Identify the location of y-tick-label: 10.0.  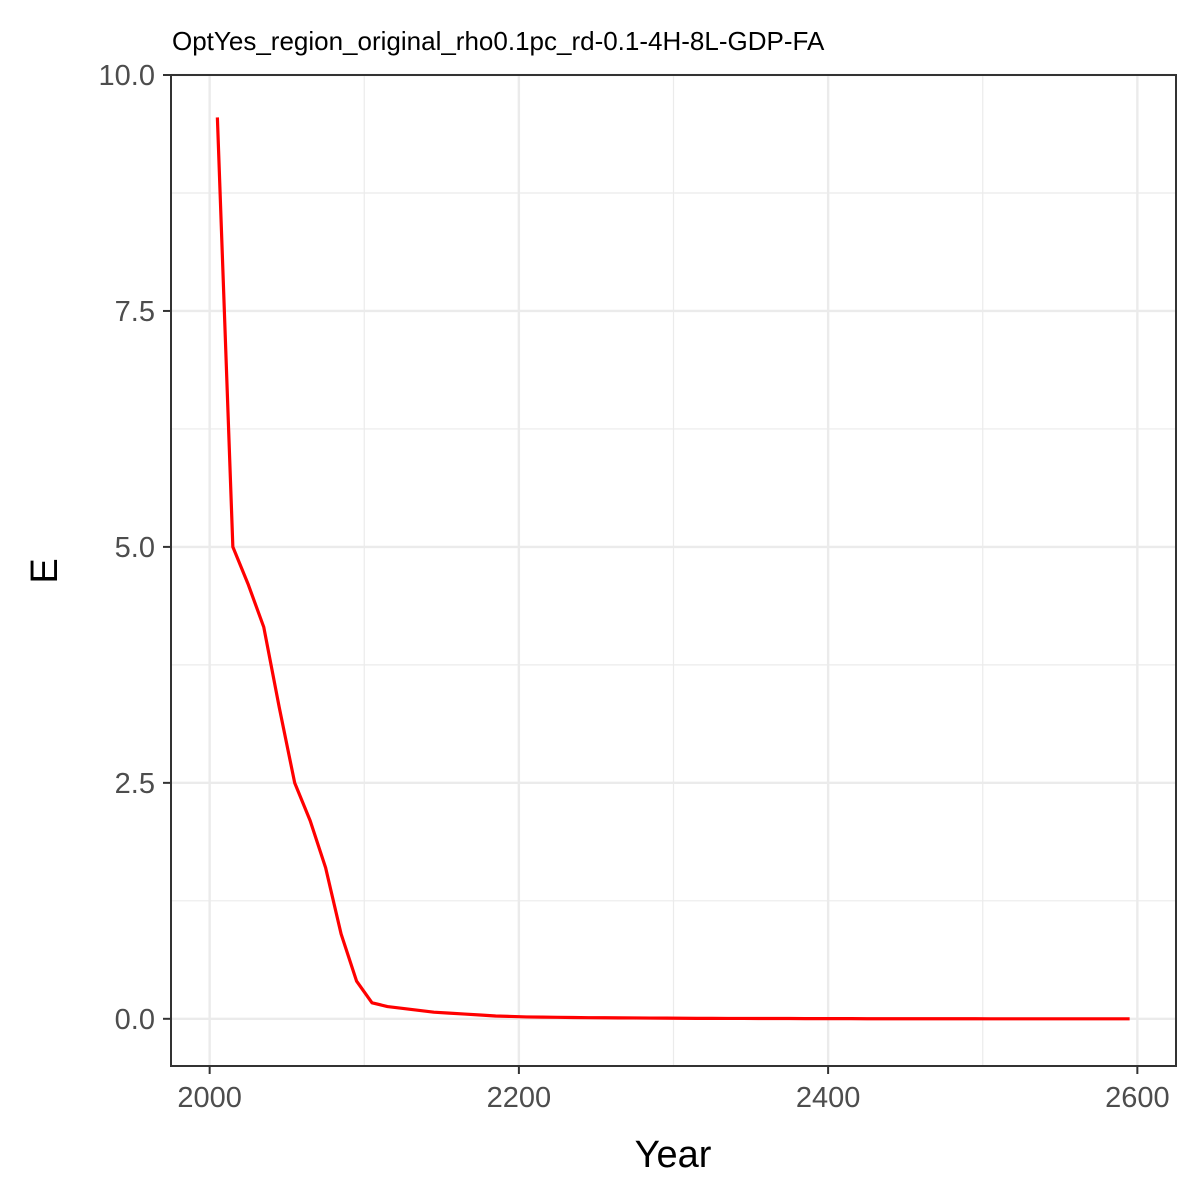
(127, 76).